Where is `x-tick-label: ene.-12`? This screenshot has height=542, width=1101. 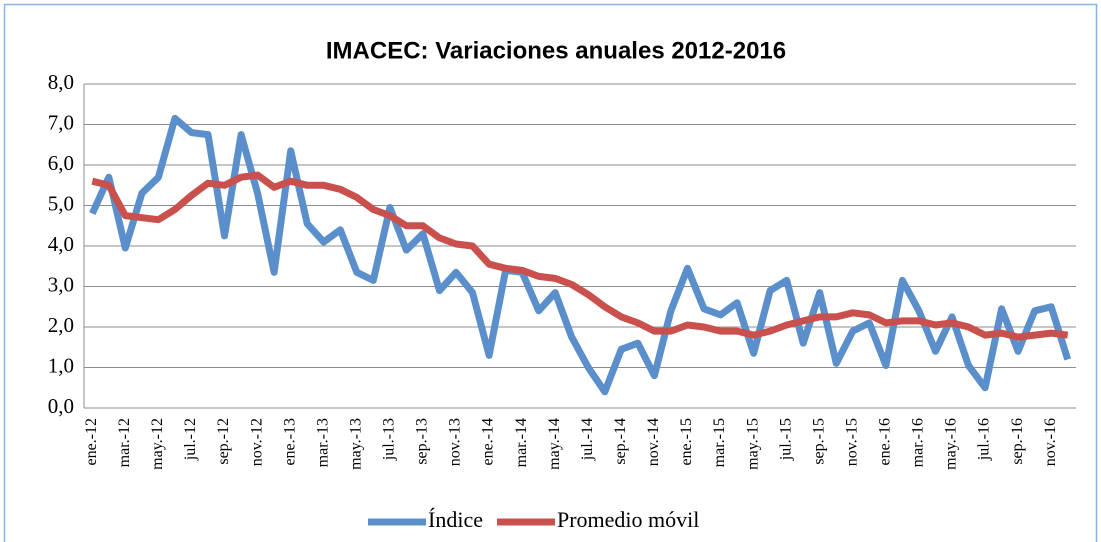
x-tick-label: ene.-12 is located at coordinates (91, 442).